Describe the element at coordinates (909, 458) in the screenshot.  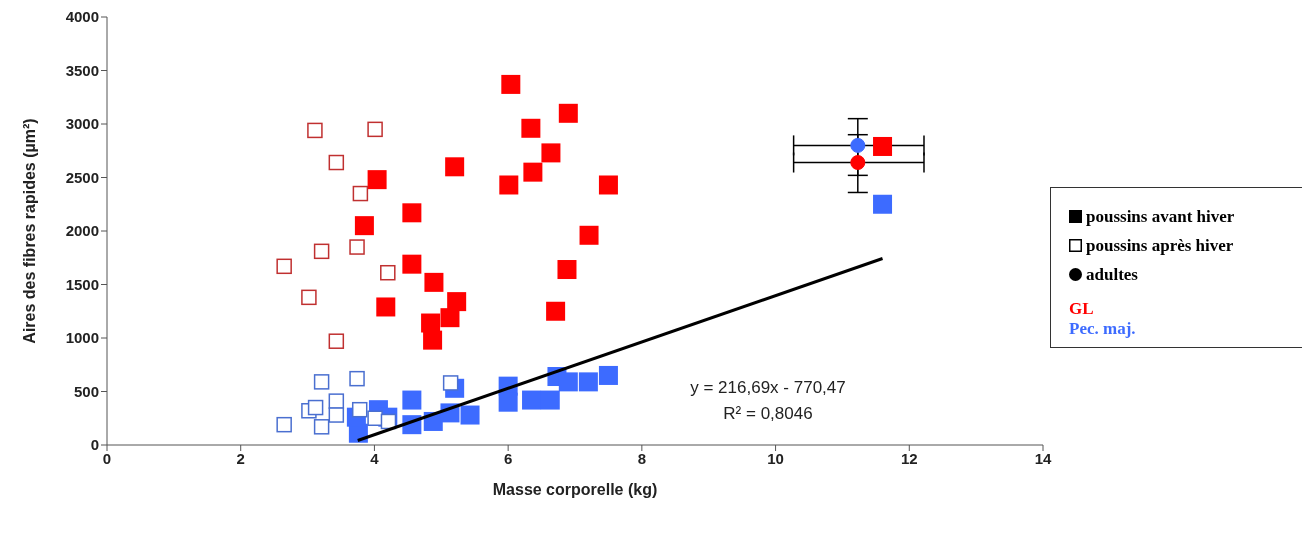
I see `x-tick-label: 12` at that location.